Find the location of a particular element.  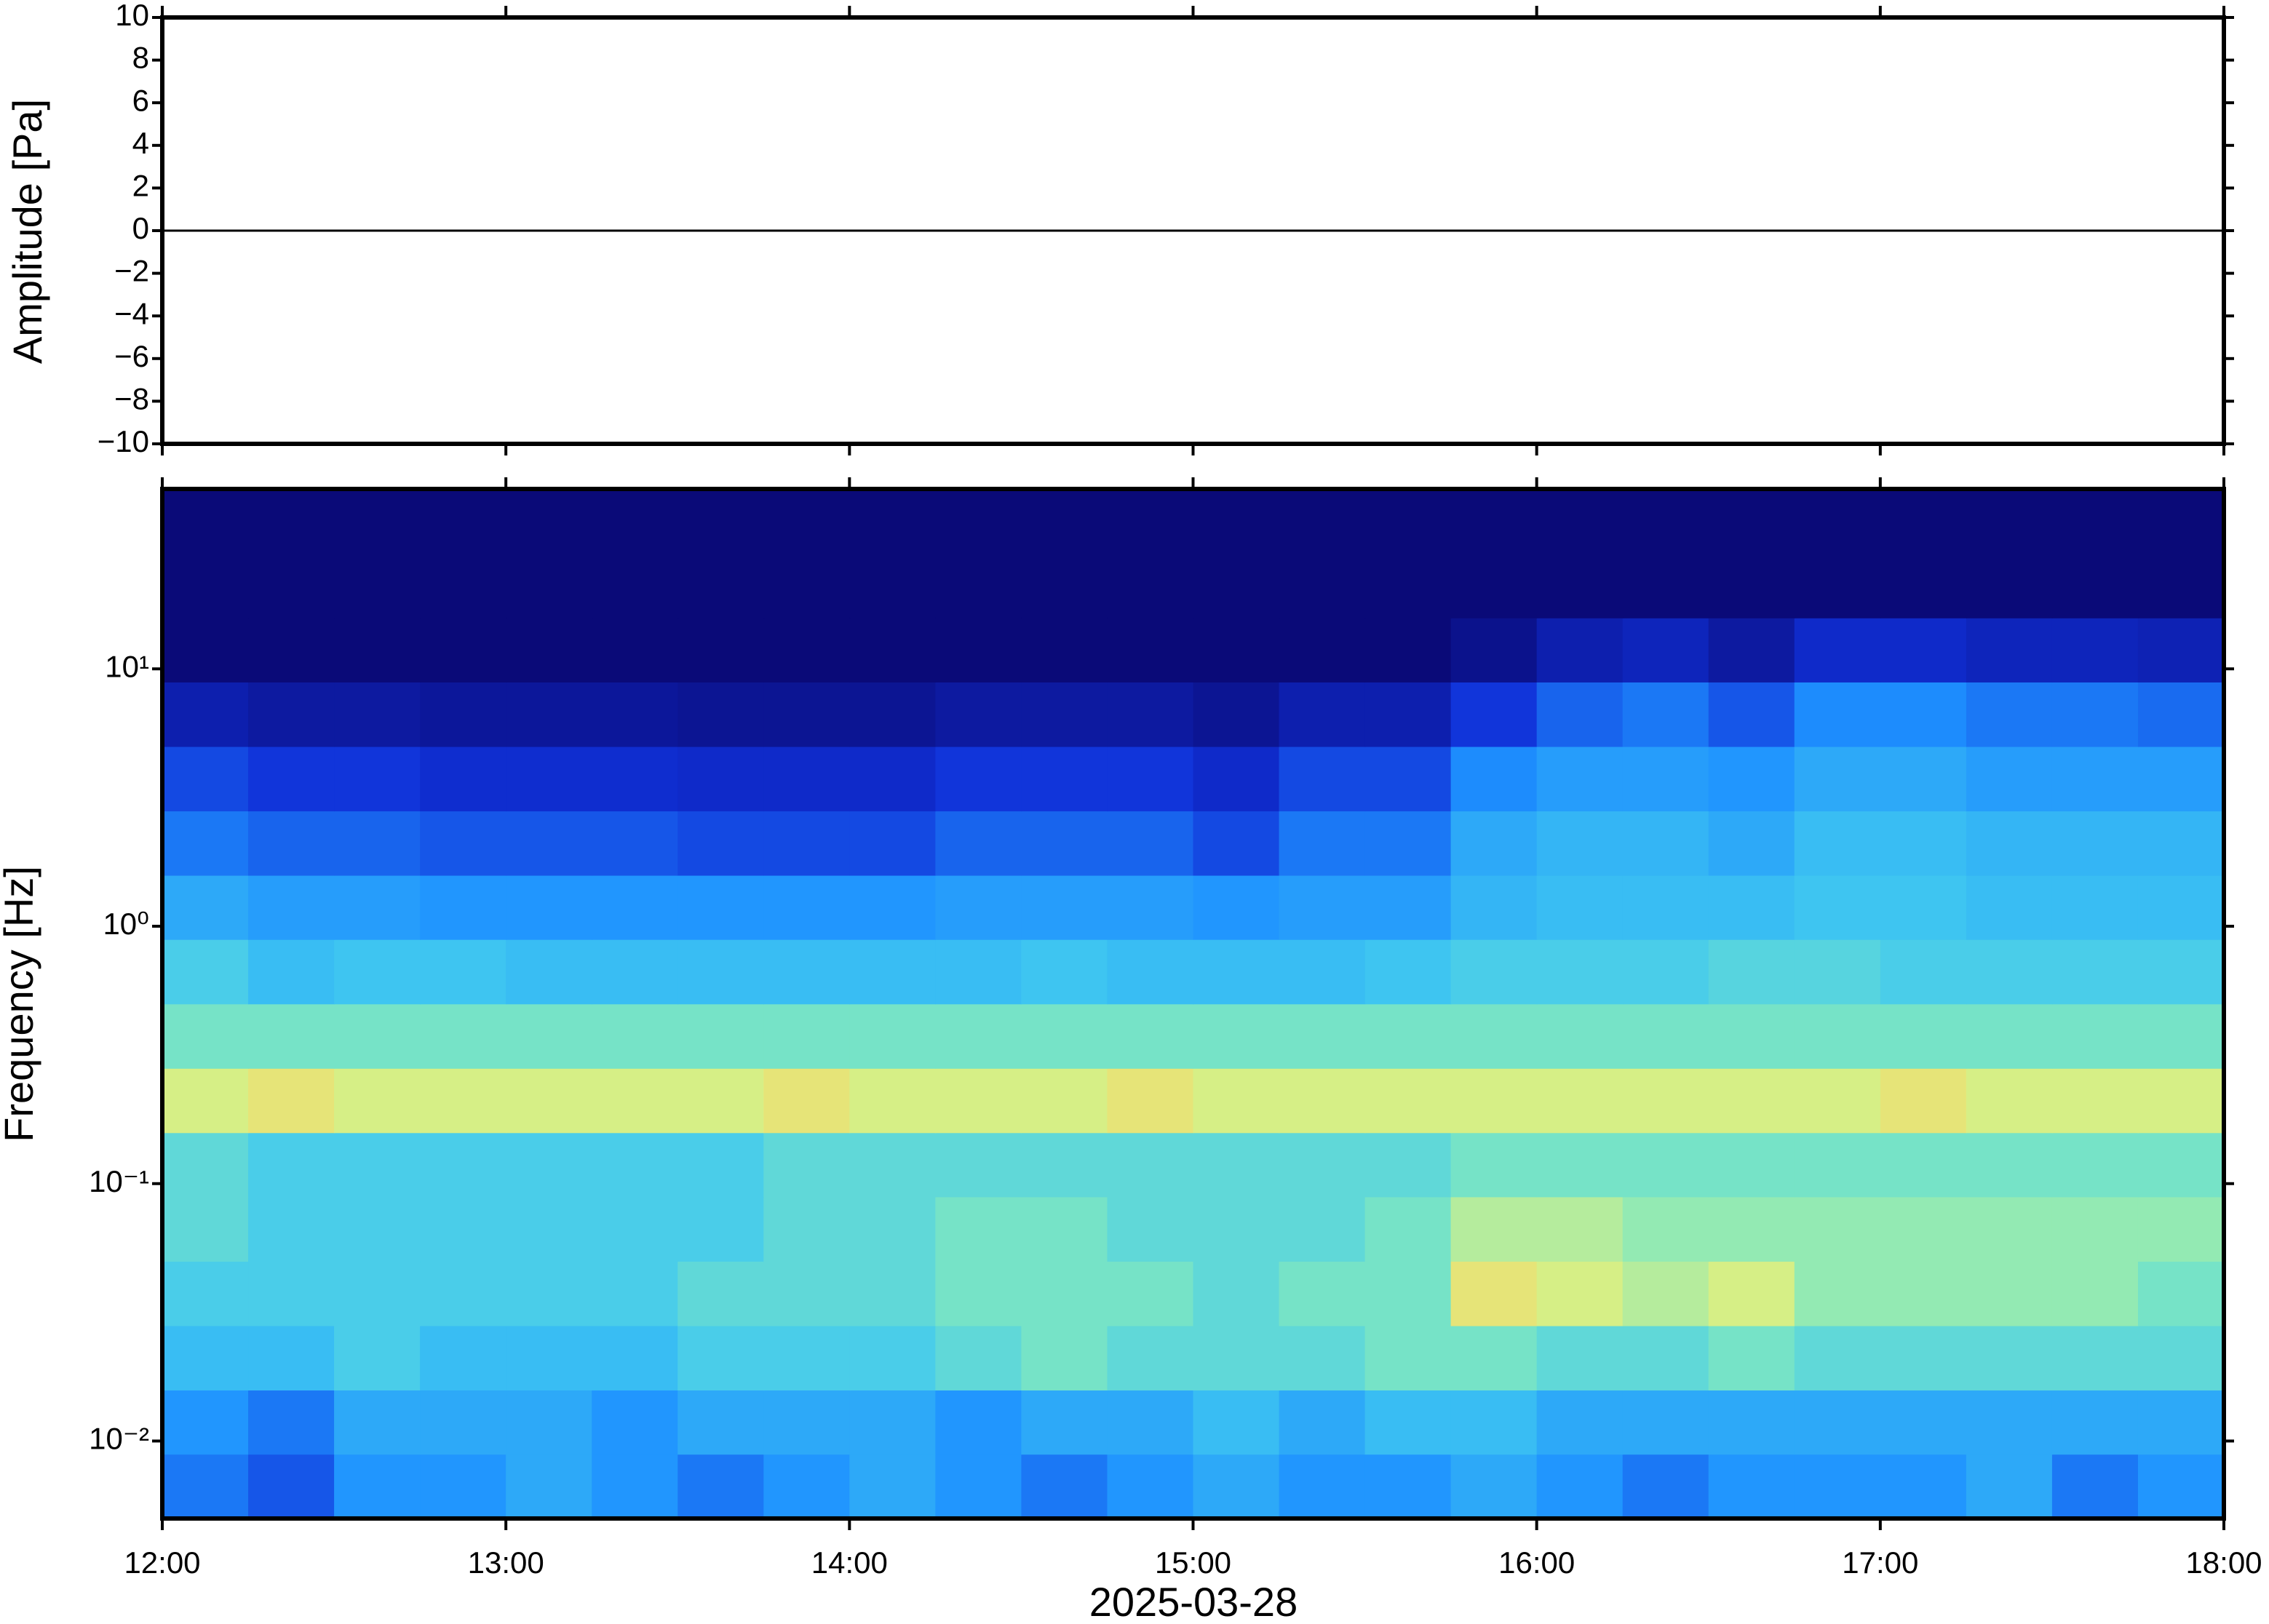

y-tick-label: 4 is located at coordinates (141, 143).